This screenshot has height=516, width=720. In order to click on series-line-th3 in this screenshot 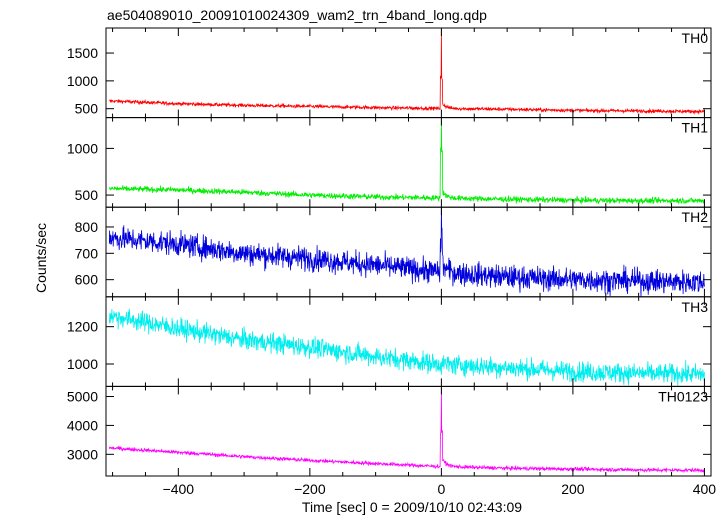, I will do `click(406, 347)`.